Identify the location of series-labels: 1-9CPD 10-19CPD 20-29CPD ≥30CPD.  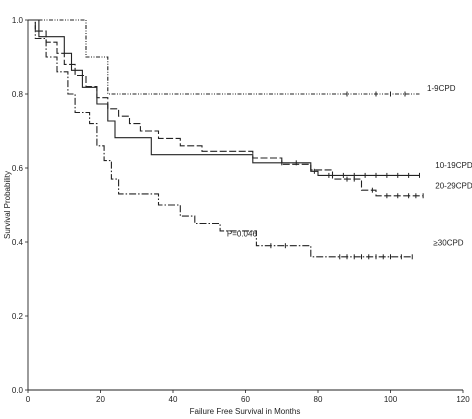
(449, 166).